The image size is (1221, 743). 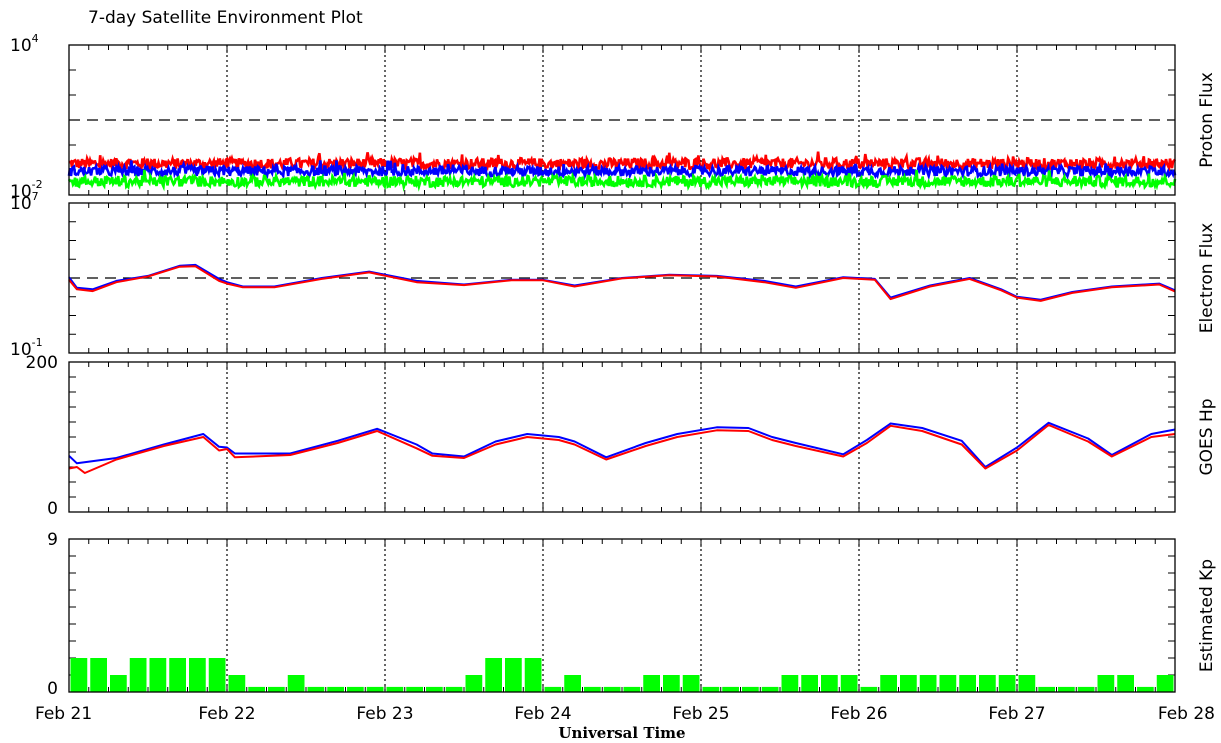 I want to click on x-tick-label: Feb 25, so click(x=700, y=714).